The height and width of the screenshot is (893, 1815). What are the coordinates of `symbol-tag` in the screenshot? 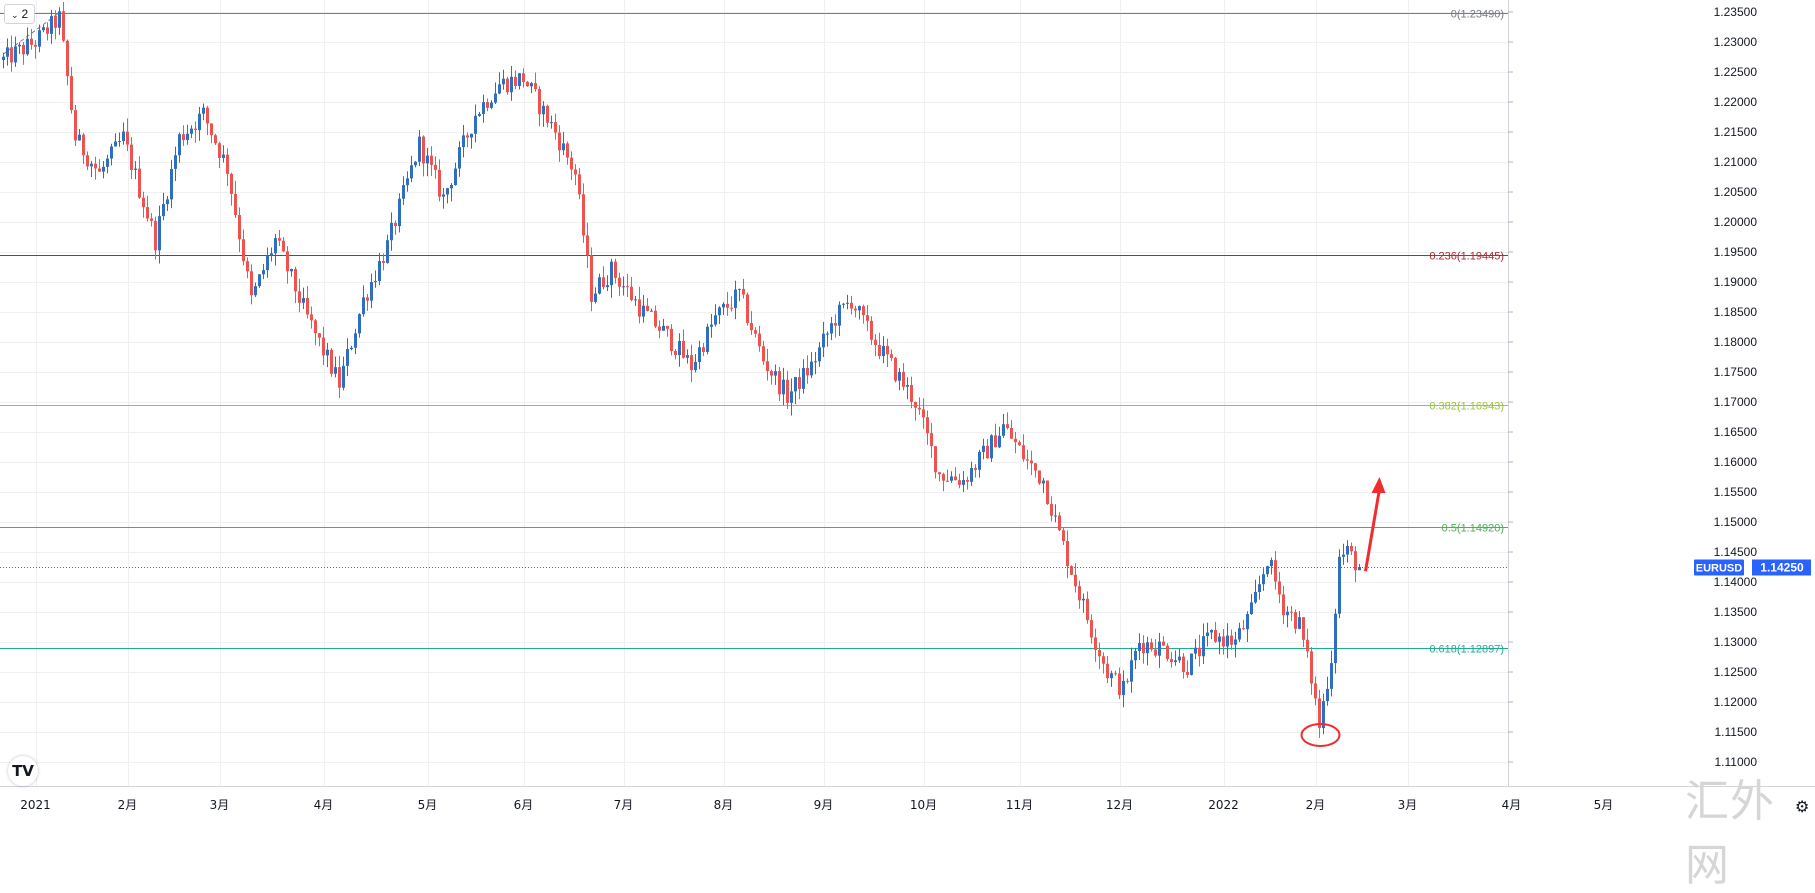 It's located at (1719, 567).